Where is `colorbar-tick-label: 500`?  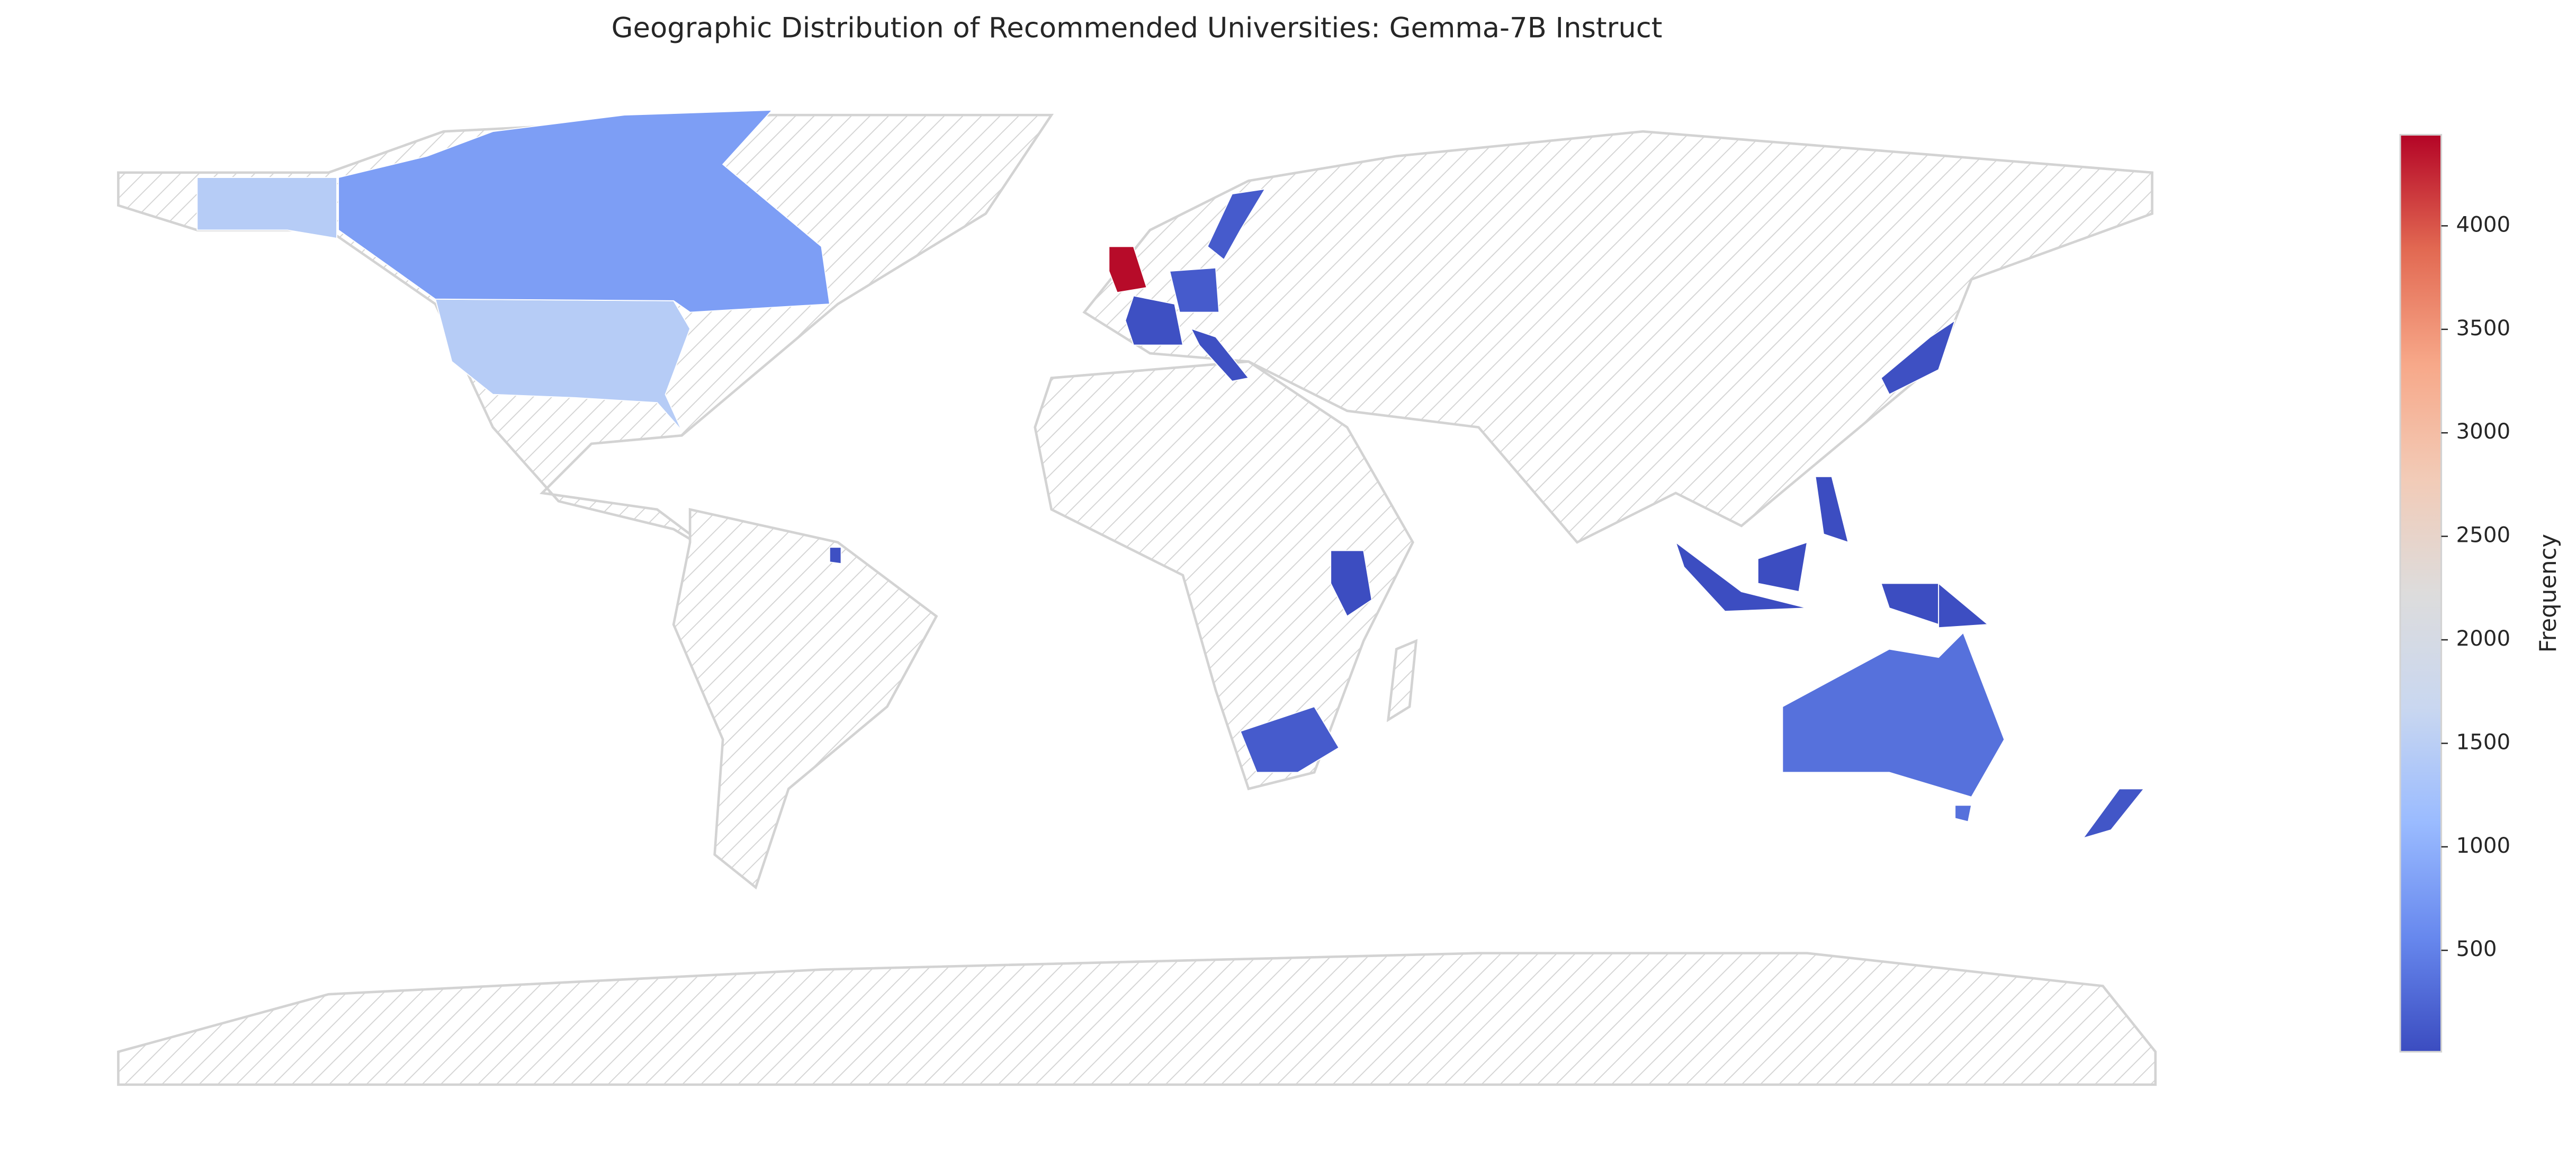 colorbar-tick-label: 500 is located at coordinates (2476, 948).